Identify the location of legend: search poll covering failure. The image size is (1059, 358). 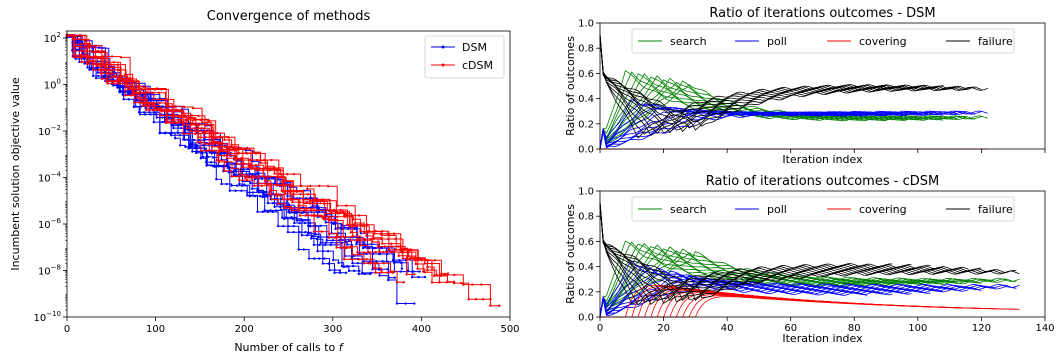
(823, 41).